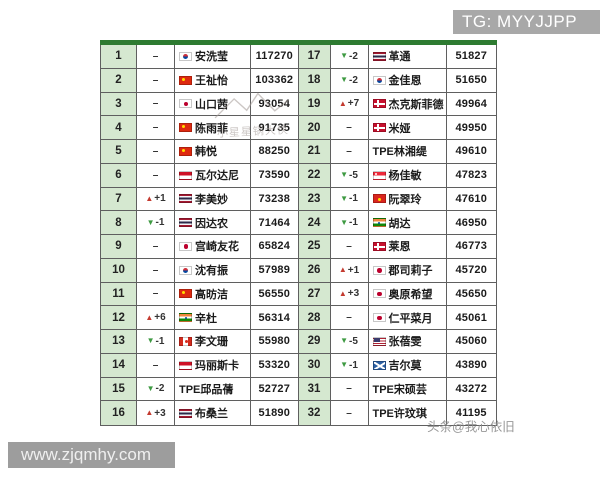 This screenshot has height=480, width=600. Describe the element at coordinates (471, 427) in the screenshot. I see `toutiao-watermark: 头条@我心依旧` at that location.